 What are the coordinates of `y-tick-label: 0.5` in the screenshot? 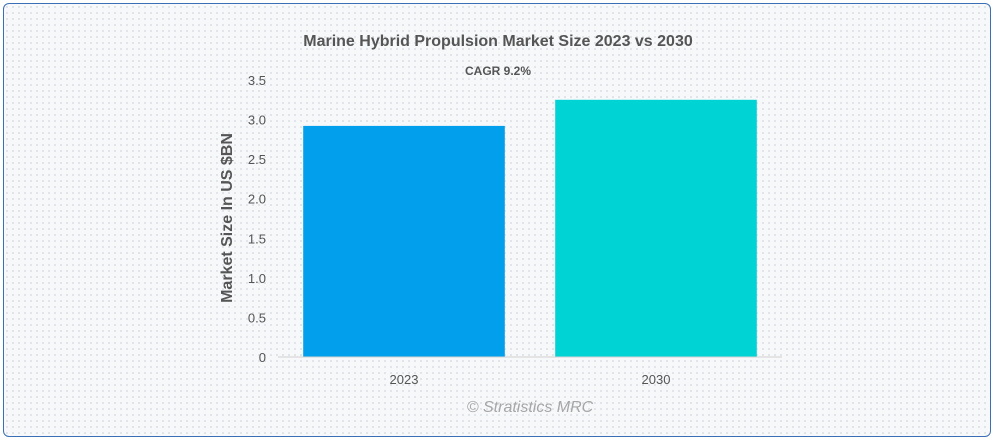 It's located at (257, 317).